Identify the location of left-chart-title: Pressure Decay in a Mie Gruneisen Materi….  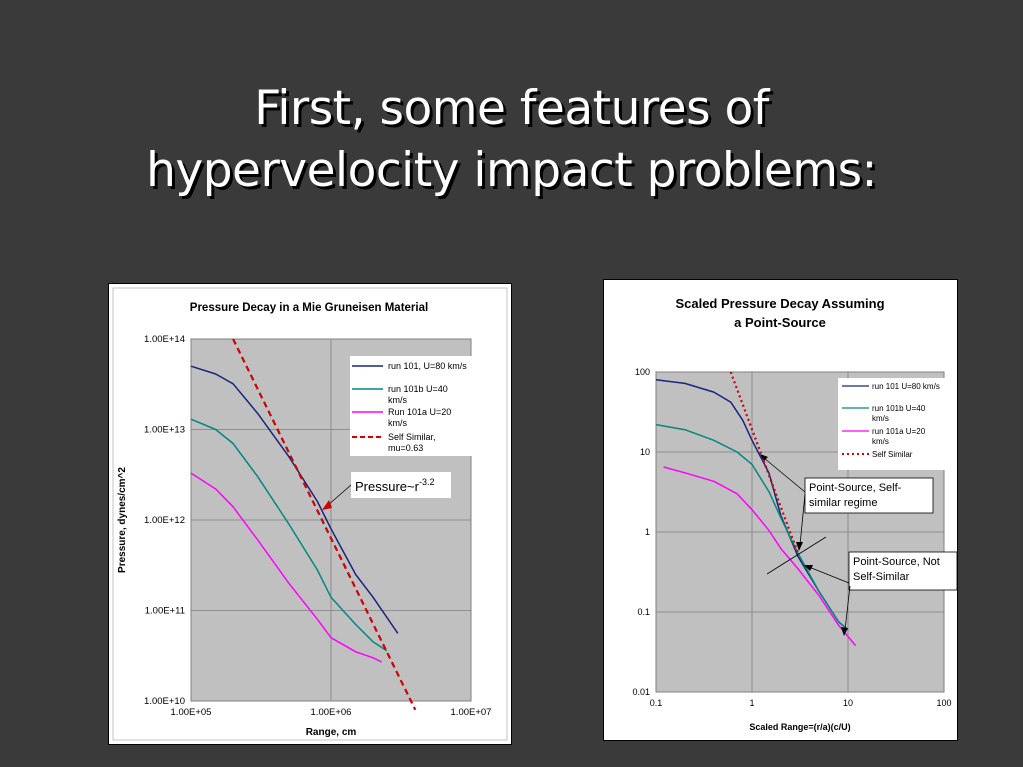
(309, 308).